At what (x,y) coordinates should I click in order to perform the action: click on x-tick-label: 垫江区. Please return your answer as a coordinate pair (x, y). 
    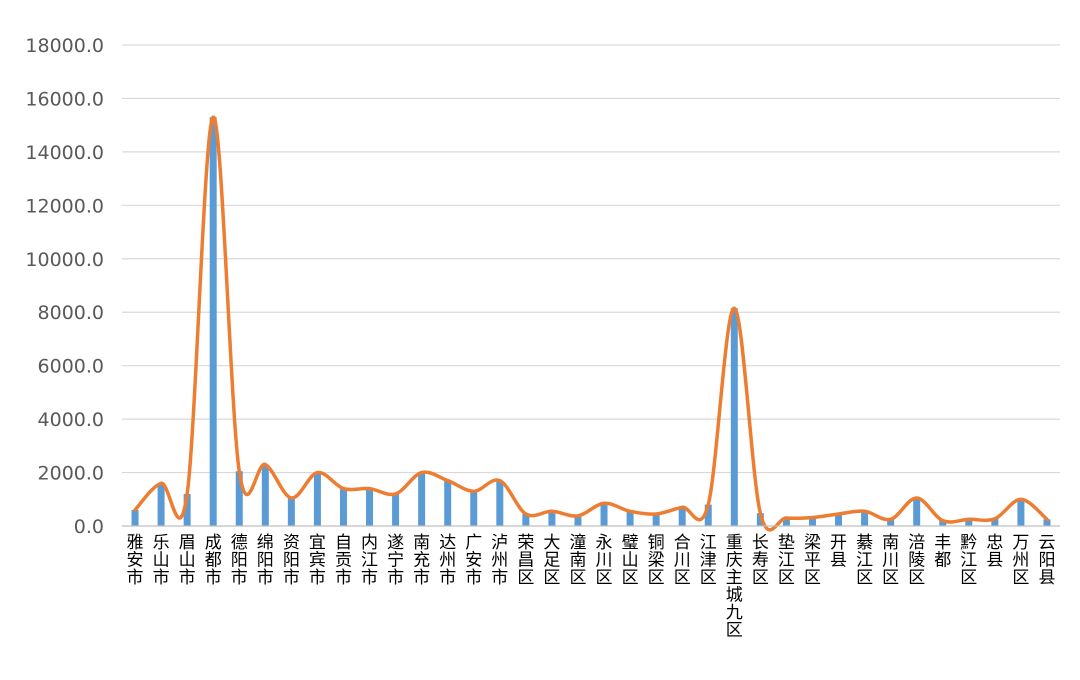
    Looking at the image, I should click on (786, 560).